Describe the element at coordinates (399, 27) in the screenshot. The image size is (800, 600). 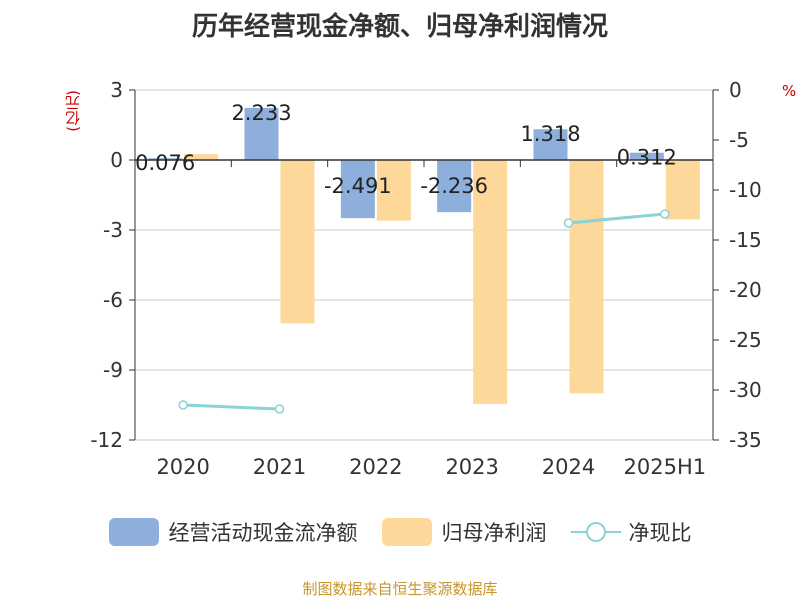
I see `chart-title: 历年经营现金净额、归母净利润情况` at that location.